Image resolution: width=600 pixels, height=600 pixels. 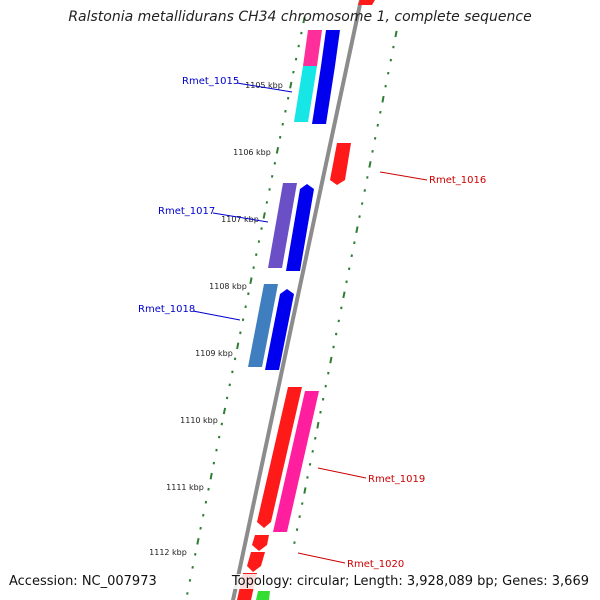 I want to click on kbp-label: 1111 kbp, so click(x=185, y=487).